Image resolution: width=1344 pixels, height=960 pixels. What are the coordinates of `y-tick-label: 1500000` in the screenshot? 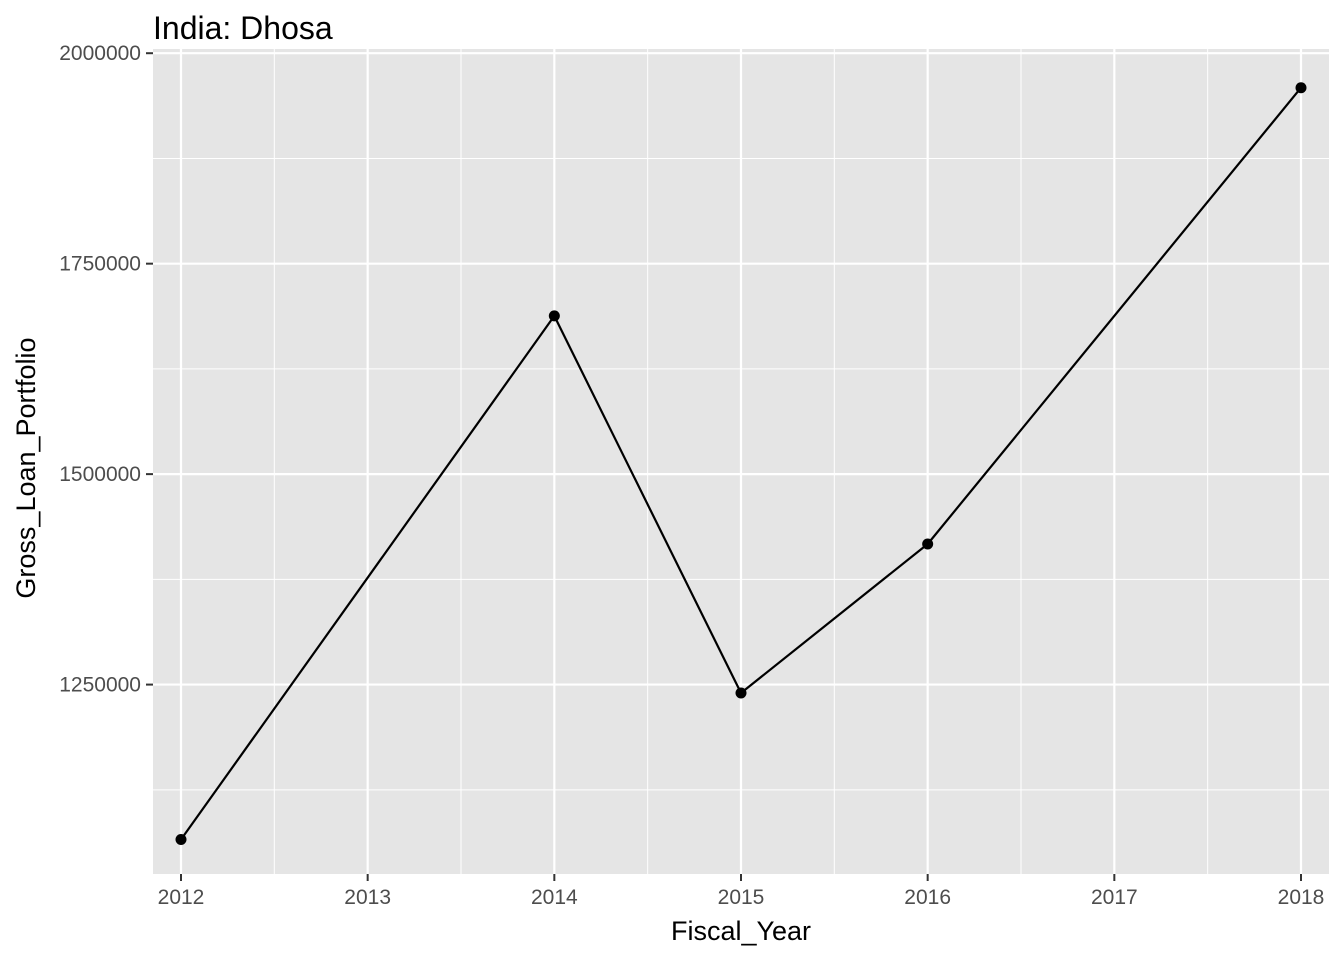 It's located at (100, 474).